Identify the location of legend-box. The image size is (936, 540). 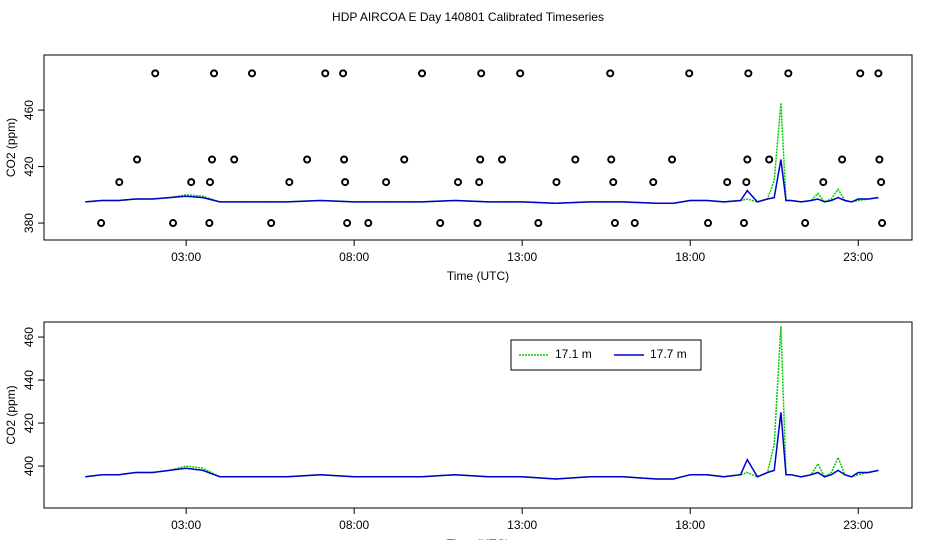
(606, 355).